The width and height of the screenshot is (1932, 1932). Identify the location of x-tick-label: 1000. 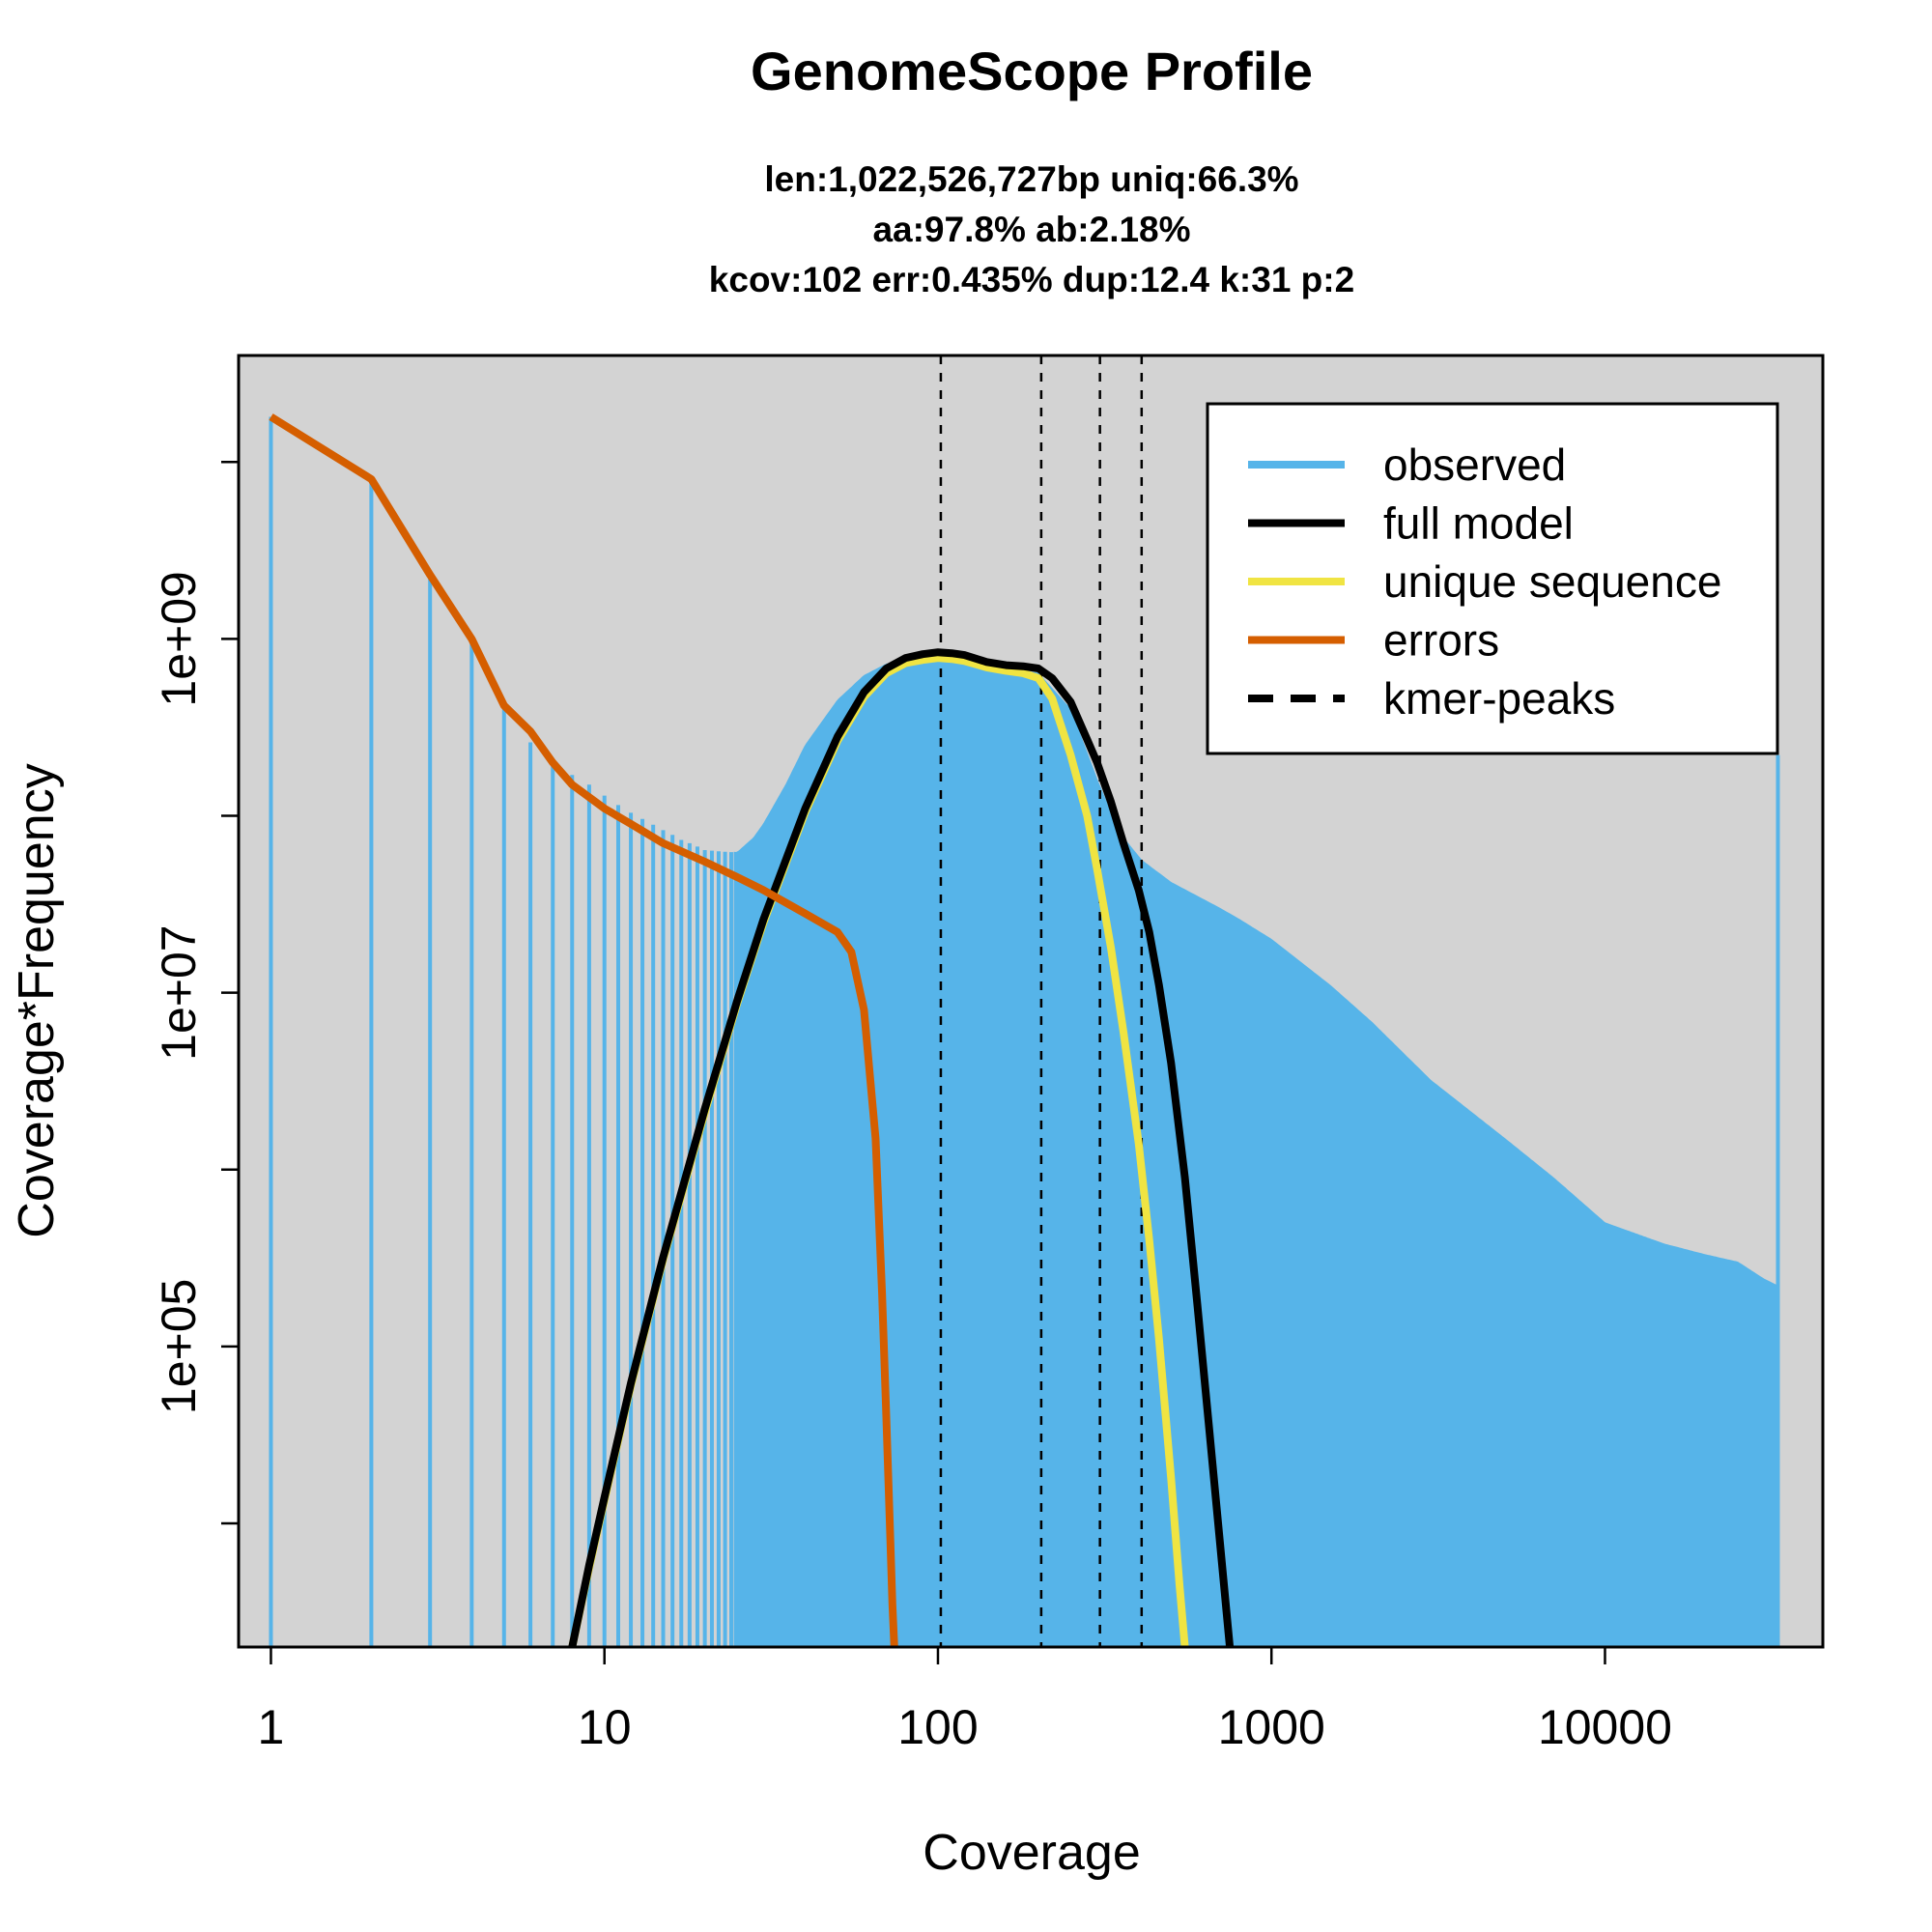
(1271, 1727).